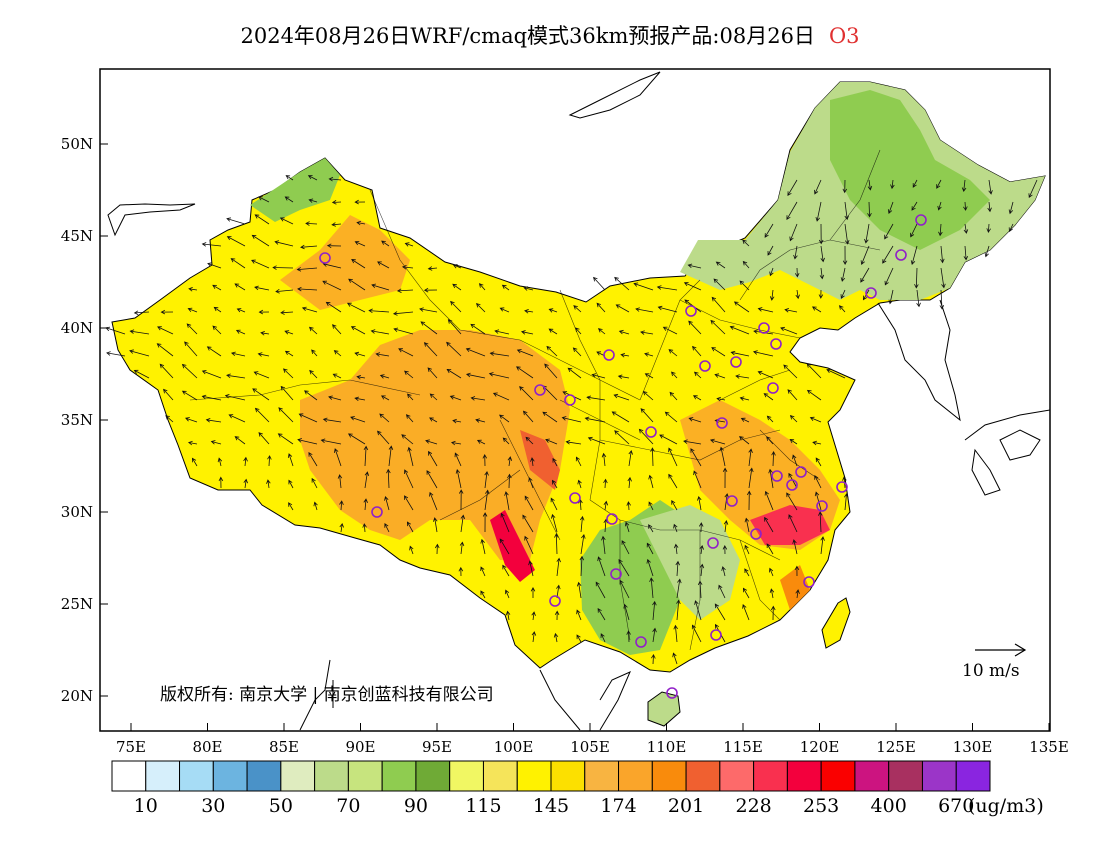 The image size is (1100, 850). Describe the element at coordinates (77, 604) in the screenshot. I see `lat-tick-label: 25N` at that location.